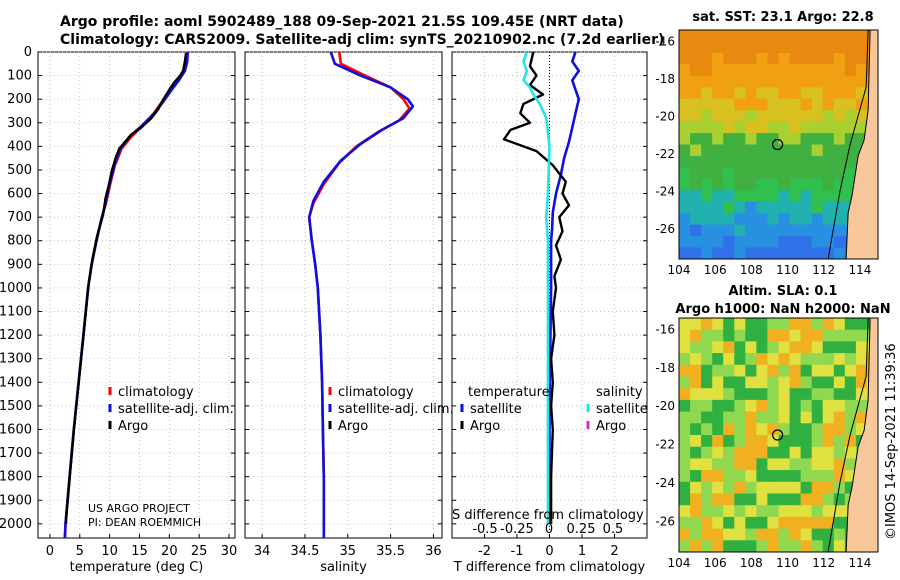 The height and width of the screenshot is (580, 900). Describe the element at coordinates (144, 522) in the screenshot. I see `credit-line2: PI: DEAN ROEMMICH` at that location.